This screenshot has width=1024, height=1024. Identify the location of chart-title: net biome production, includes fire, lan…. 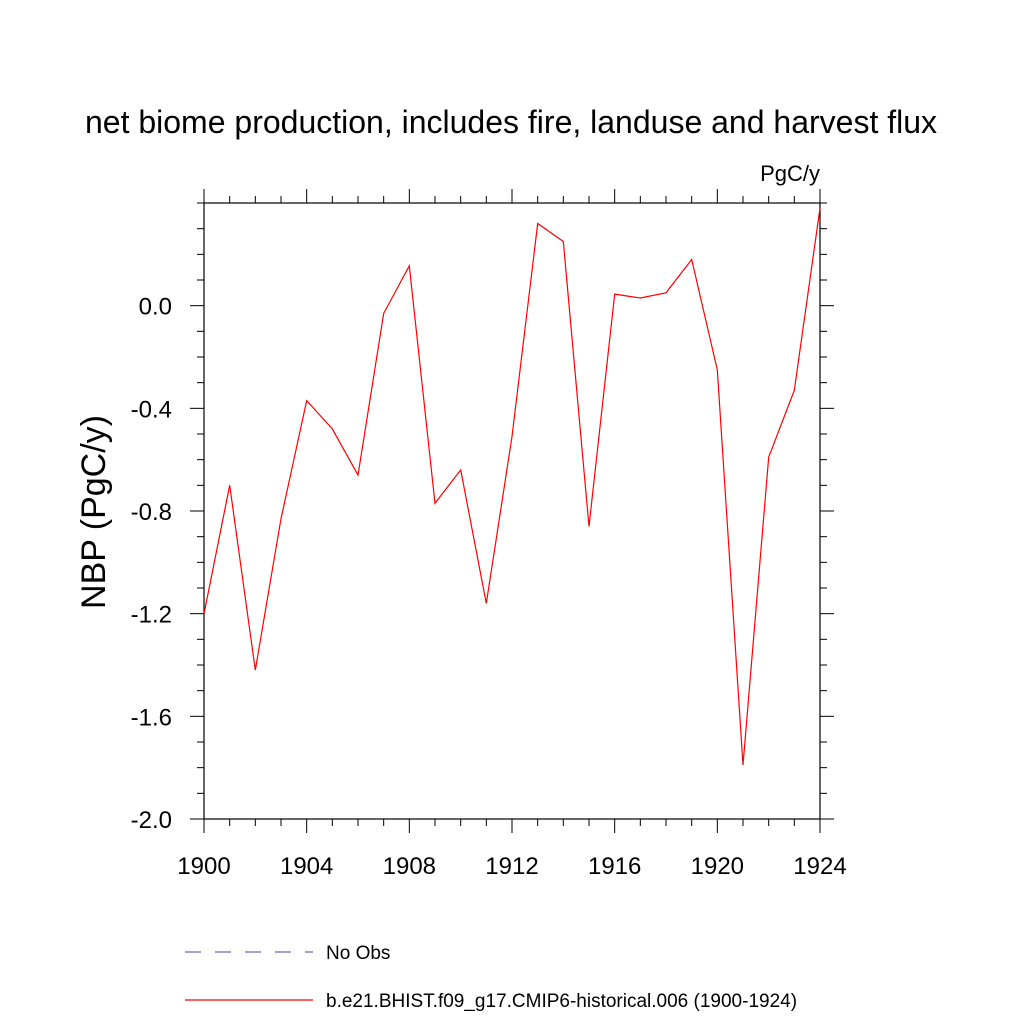
(511, 122).